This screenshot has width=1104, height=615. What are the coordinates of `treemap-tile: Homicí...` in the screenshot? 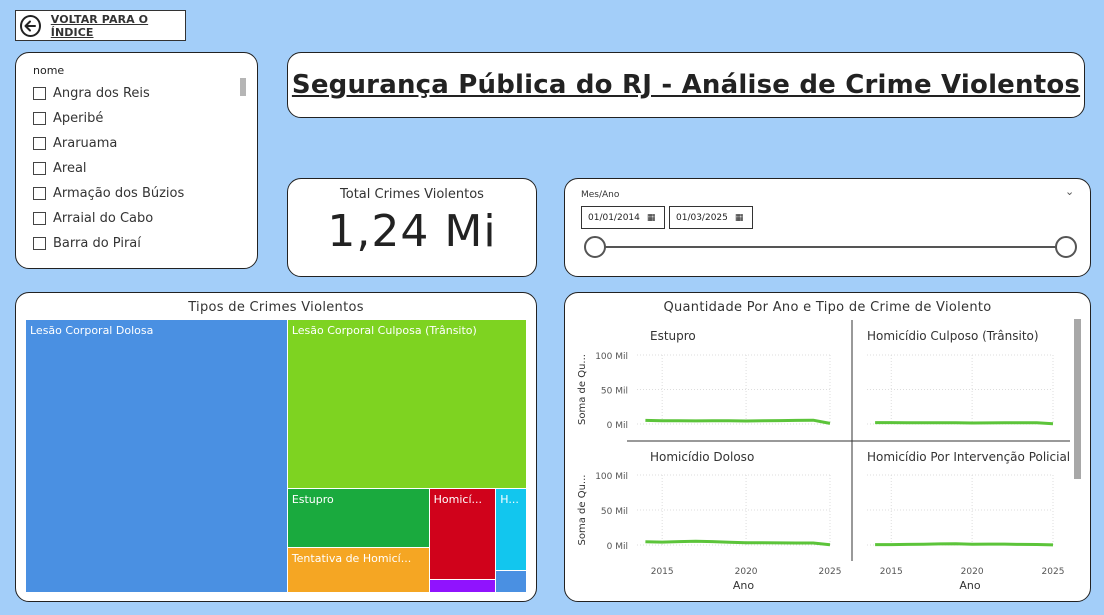 It's located at (462, 533).